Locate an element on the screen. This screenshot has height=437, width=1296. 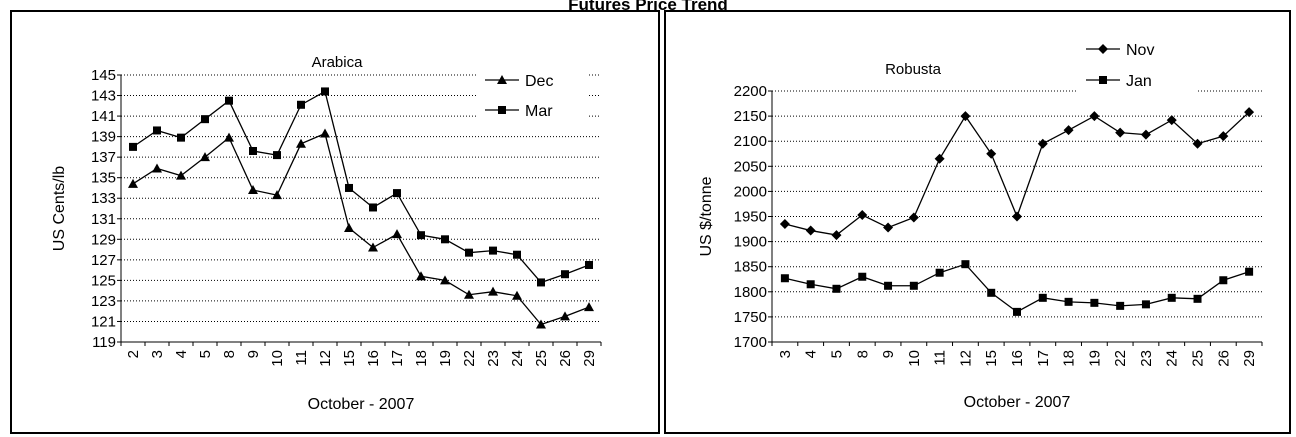
x-tick-label: 5 is located at coordinates (836, 354).